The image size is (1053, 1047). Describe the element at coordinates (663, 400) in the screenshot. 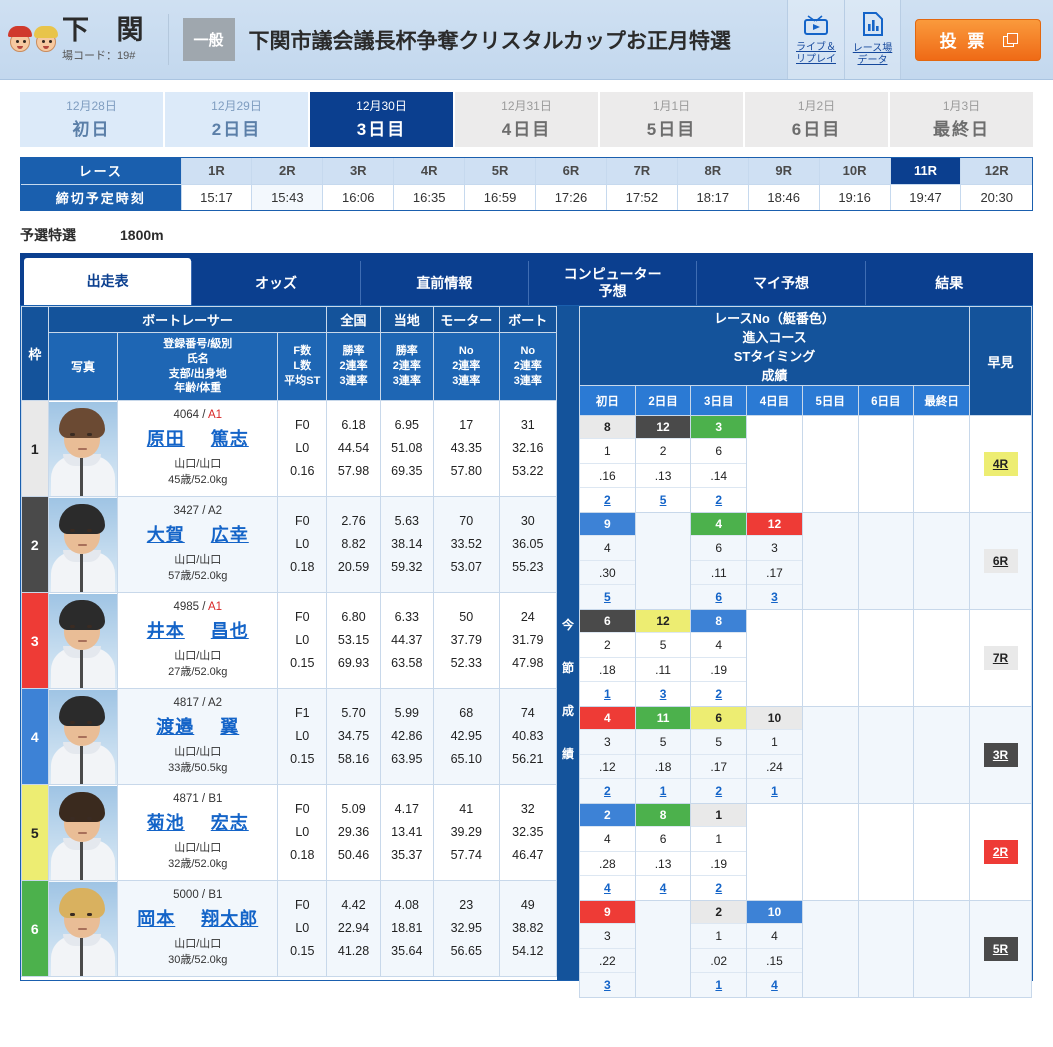

I see `day-col-1: 2日目` at that location.